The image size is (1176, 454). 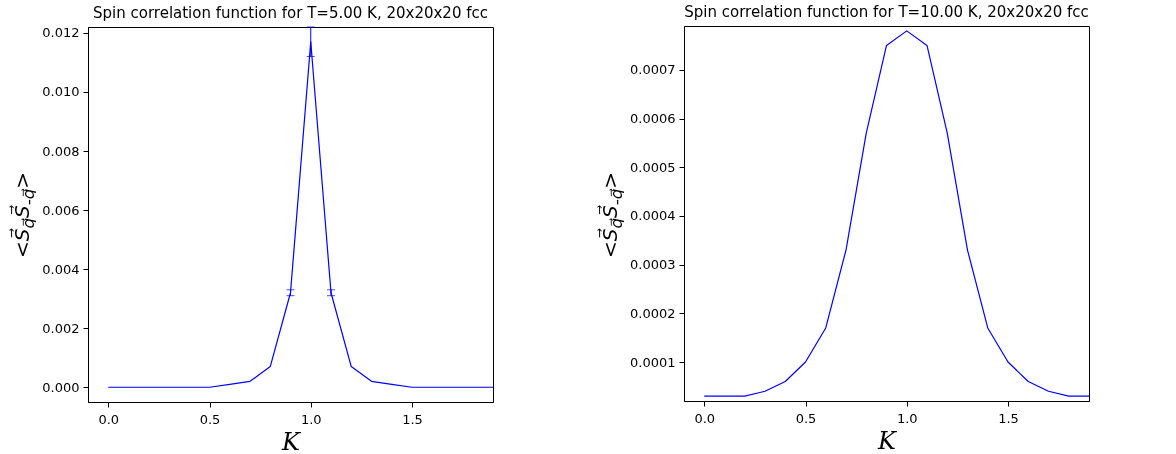 I want to click on y-tick-label: 0.008, so click(x=61, y=151).